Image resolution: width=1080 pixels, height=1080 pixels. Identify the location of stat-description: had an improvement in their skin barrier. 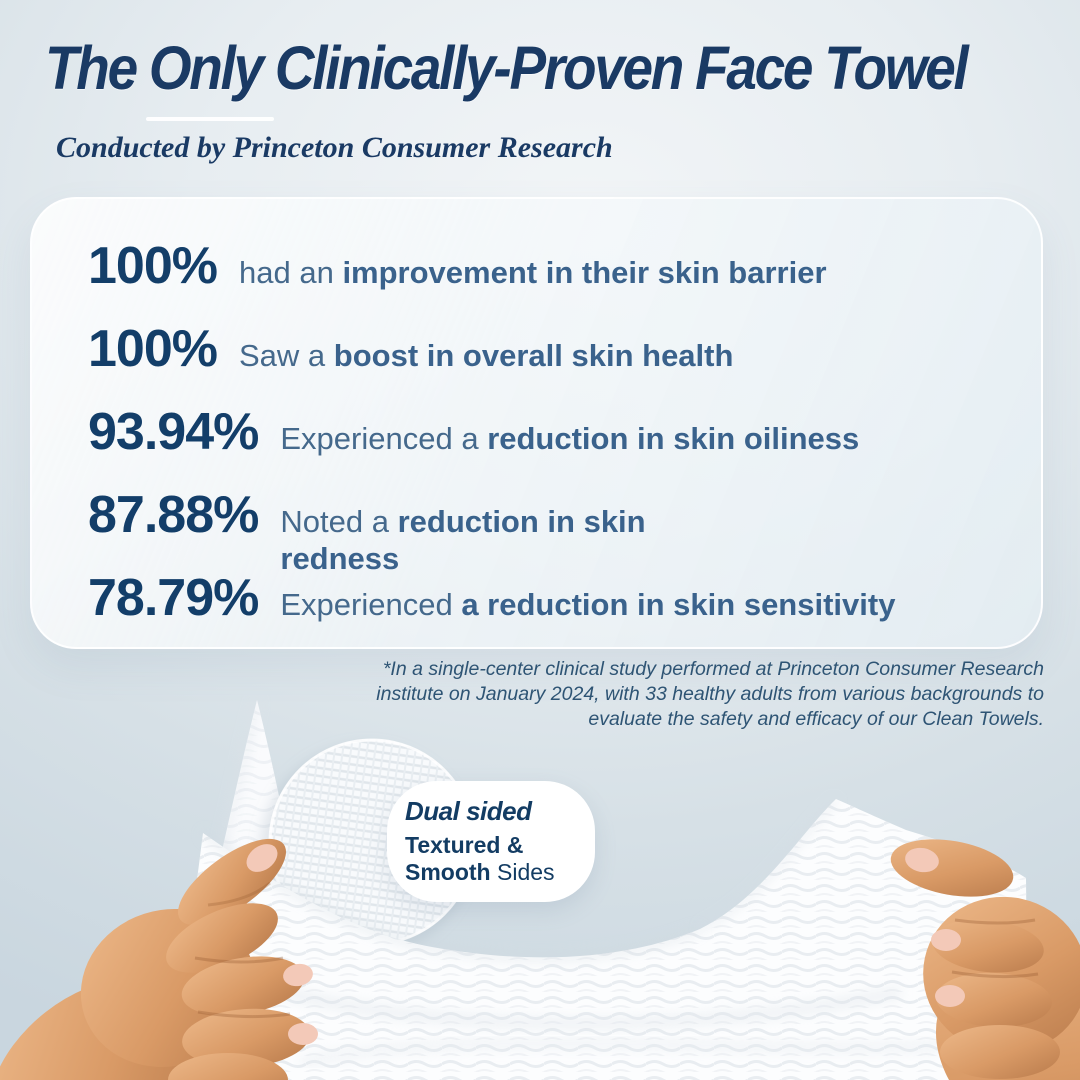
(533, 272).